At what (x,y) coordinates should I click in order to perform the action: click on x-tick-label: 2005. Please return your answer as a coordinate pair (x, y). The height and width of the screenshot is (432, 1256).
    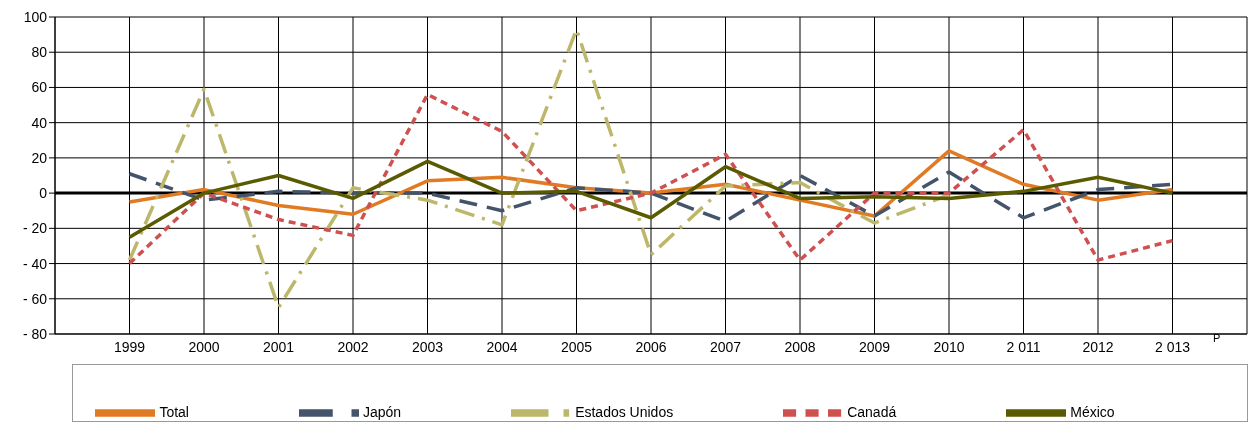
    Looking at the image, I should click on (576, 346).